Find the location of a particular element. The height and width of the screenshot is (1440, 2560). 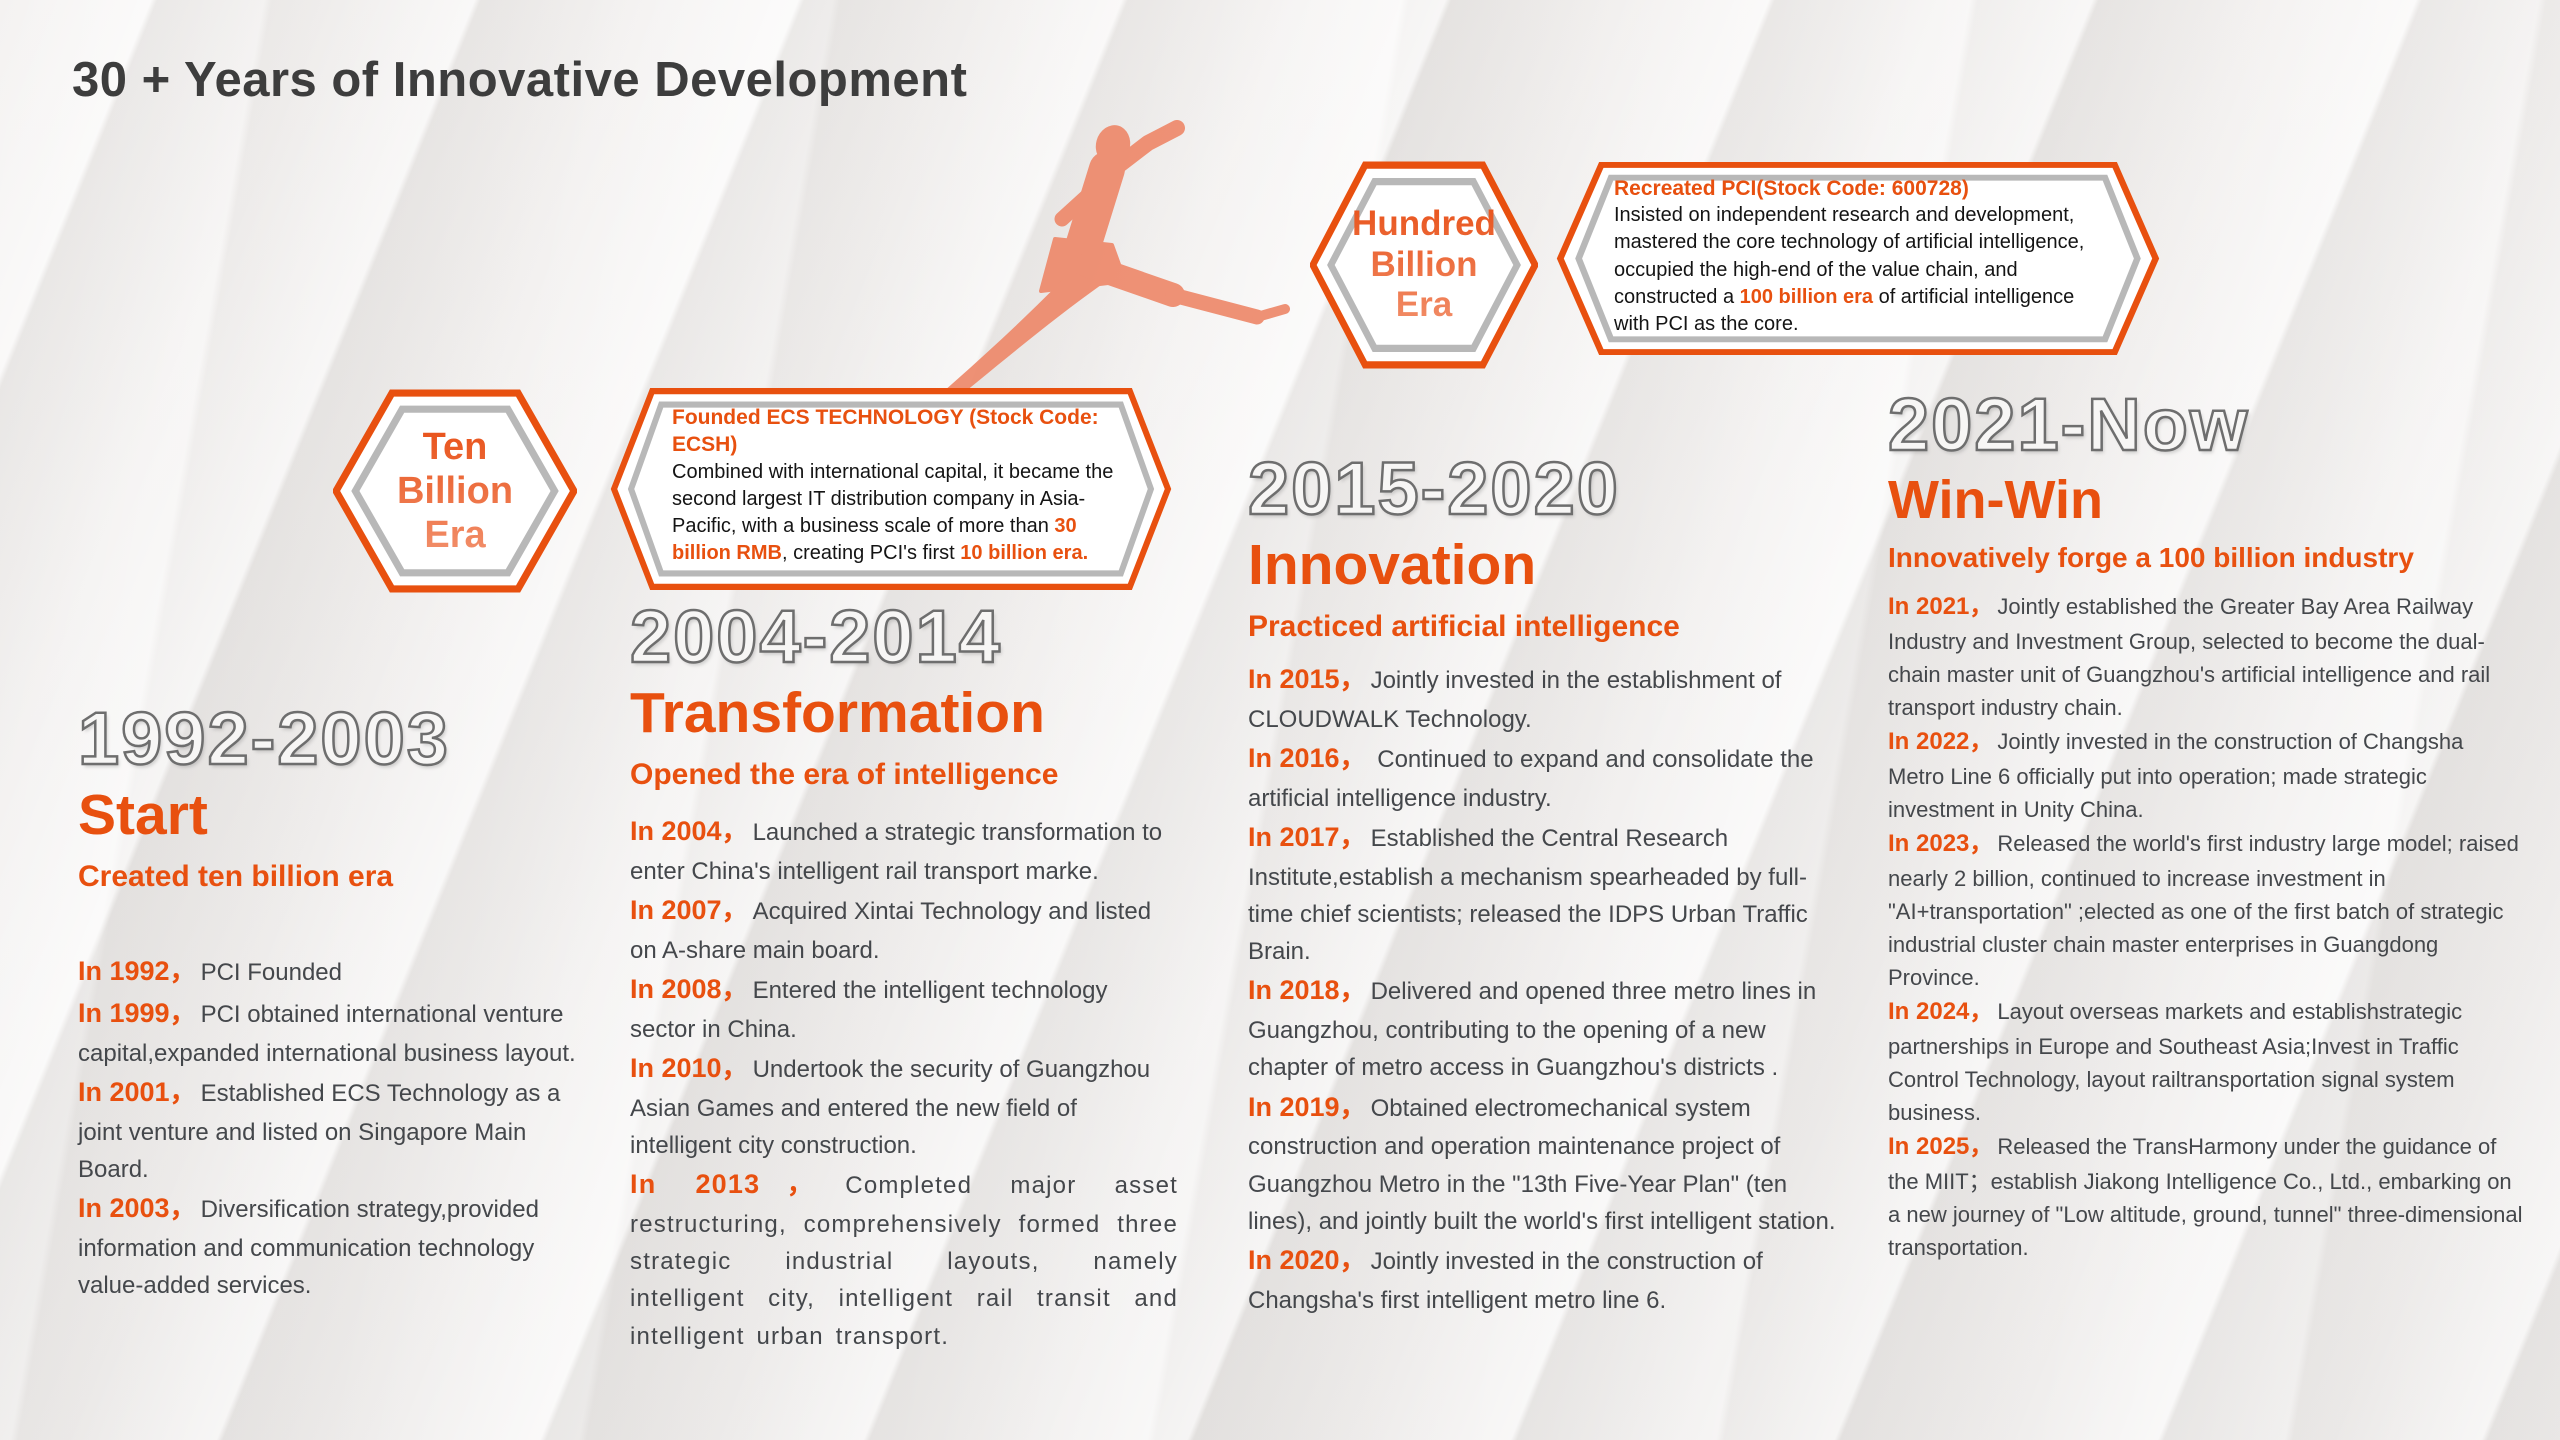

event-text: PCI Founded is located at coordinates (271, 972).